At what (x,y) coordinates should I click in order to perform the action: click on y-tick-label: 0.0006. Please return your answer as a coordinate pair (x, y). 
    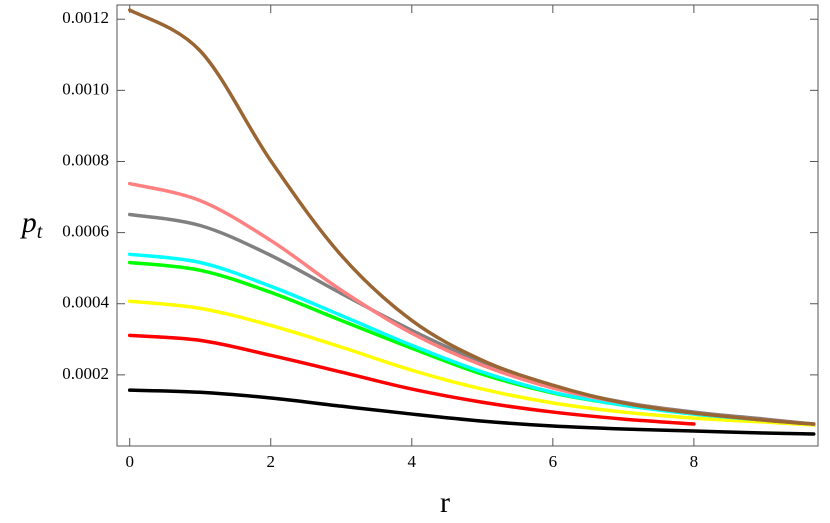
    Looking at the image, I should click on (85, 231).